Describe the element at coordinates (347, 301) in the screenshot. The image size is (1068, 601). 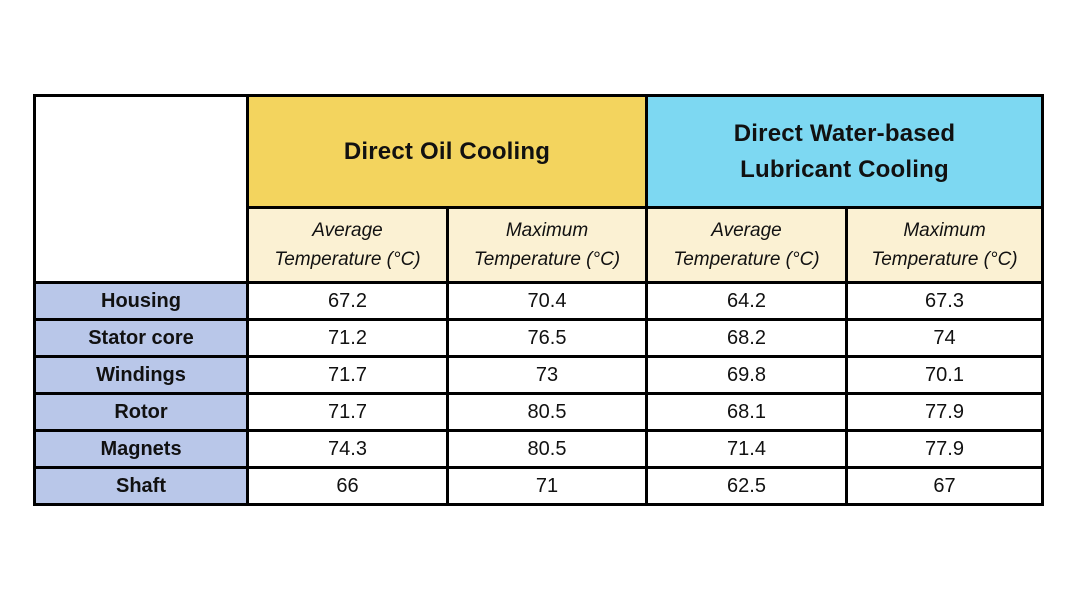
I see `data-cell: 67.2` at that location.